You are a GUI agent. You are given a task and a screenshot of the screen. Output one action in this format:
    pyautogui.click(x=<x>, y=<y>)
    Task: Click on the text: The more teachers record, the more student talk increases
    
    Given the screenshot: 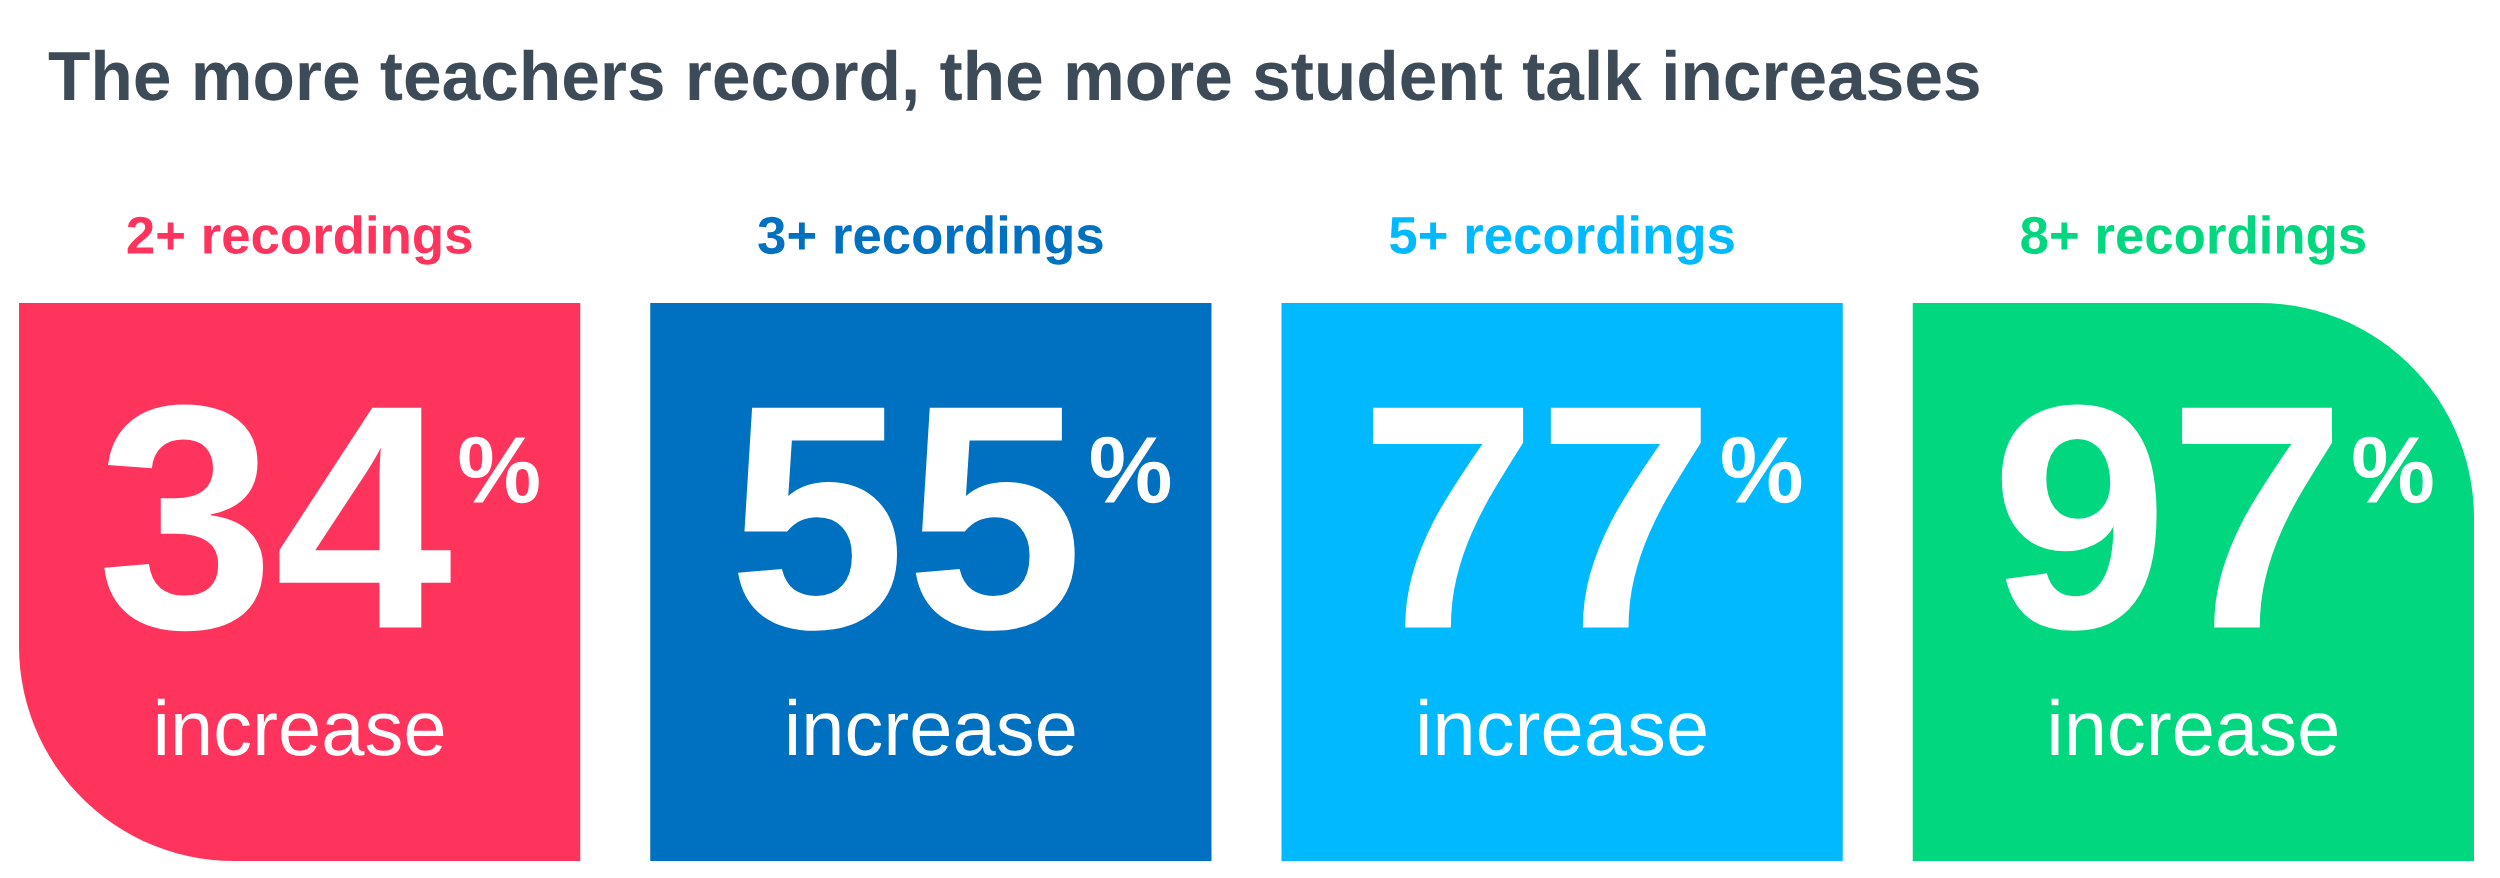 What is the action you would take?
    pyautogui.click(x=1013, y=80)
    